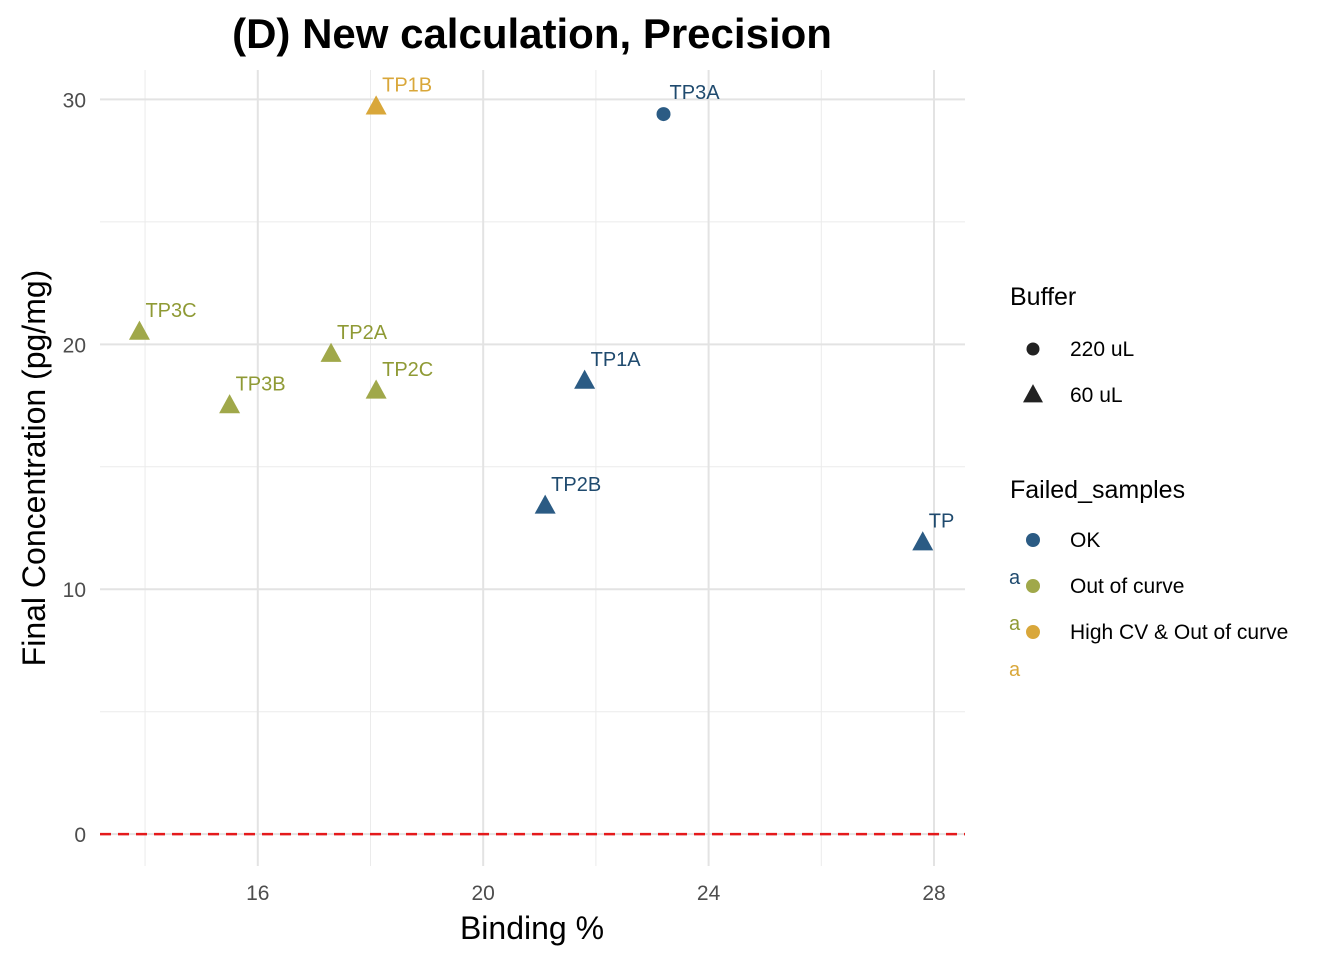 The width and height of the screenshot is (1344, 960). Describe the element at coordinates (1043, 297) in the screenshot. I see `legend-buffer-title: Buffer` at that location.